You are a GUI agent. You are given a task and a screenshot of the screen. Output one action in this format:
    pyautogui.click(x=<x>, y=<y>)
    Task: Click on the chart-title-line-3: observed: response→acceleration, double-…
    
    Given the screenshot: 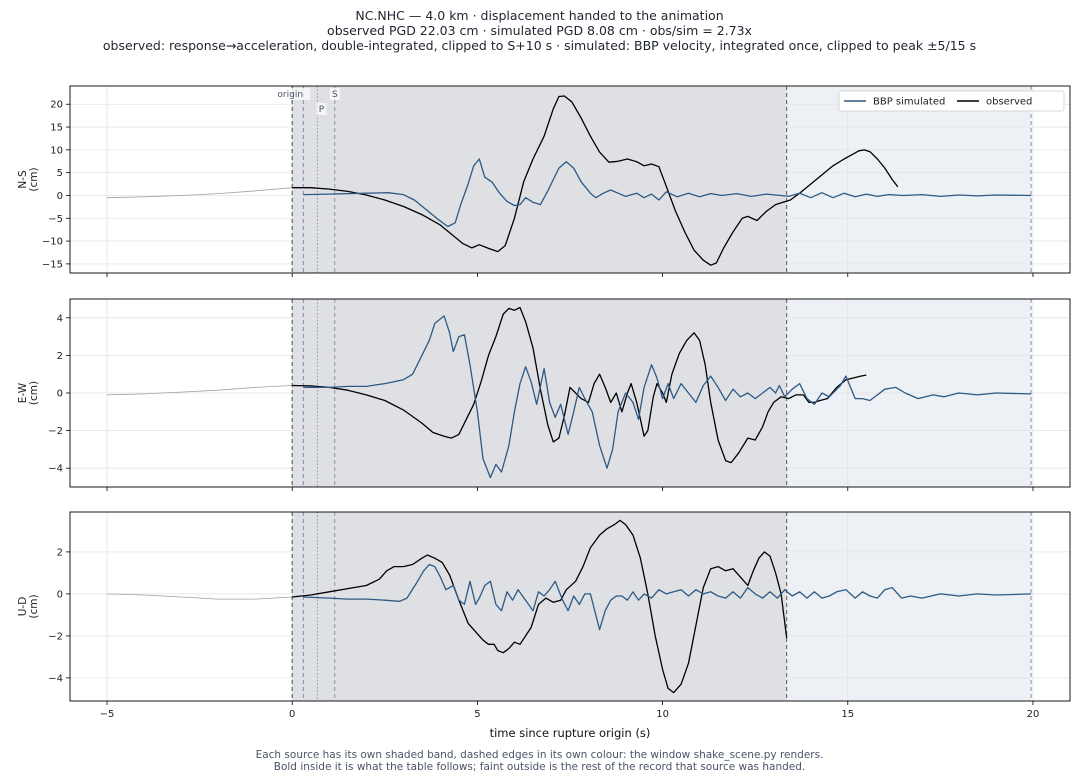 What is the action you would take?
    pyautogui.click(x=539, y=45)
    